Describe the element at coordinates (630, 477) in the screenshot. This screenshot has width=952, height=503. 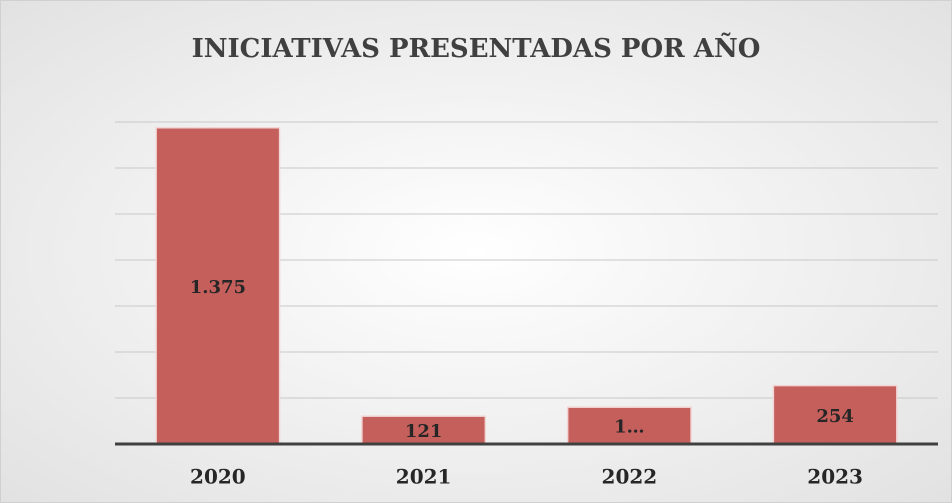
I see `x-tick-label: 2022` at that location.